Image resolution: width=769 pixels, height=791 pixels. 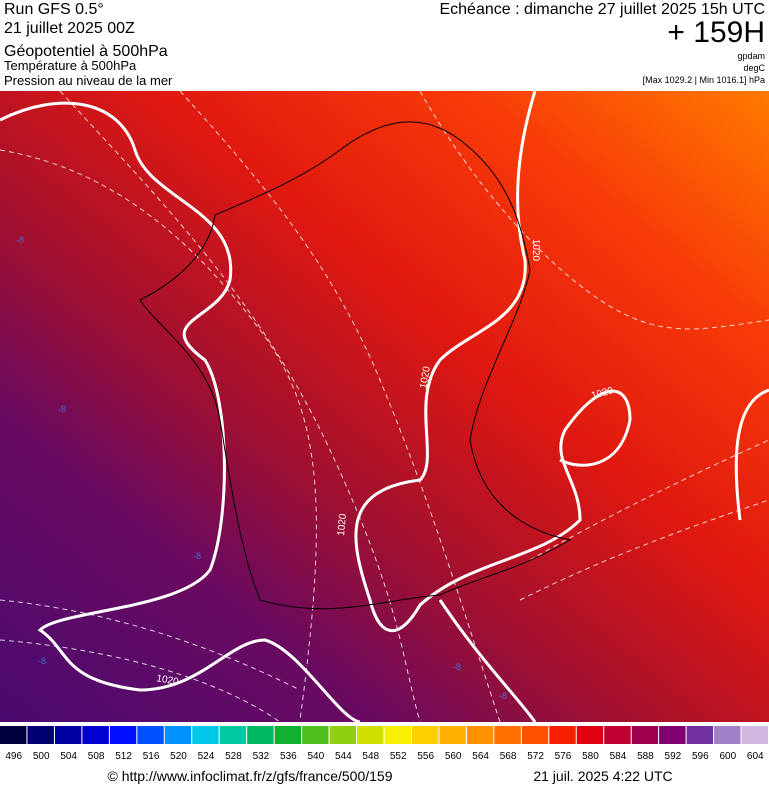 What do you see at coordinates (480, 756) in the screenshot?
I see `scale-label: 564` at bounding box center [480, 756].